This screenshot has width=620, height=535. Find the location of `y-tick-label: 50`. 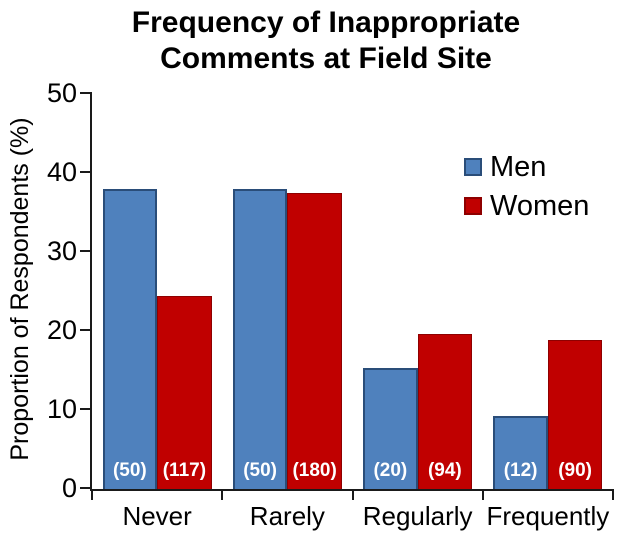

y-tick-label: 50 is located at coordinates (61, 93).